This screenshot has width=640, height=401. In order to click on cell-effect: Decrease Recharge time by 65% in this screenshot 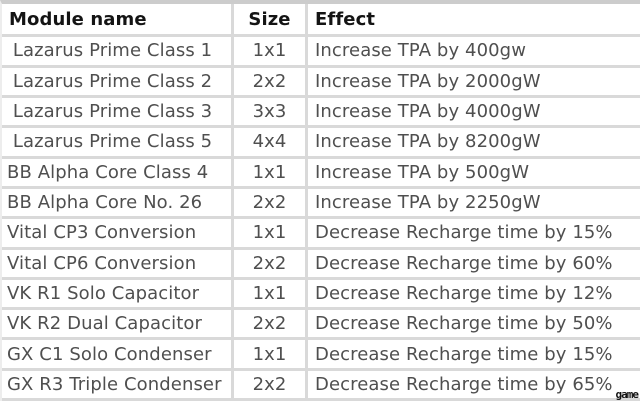, I will do `click(464, 384)`.